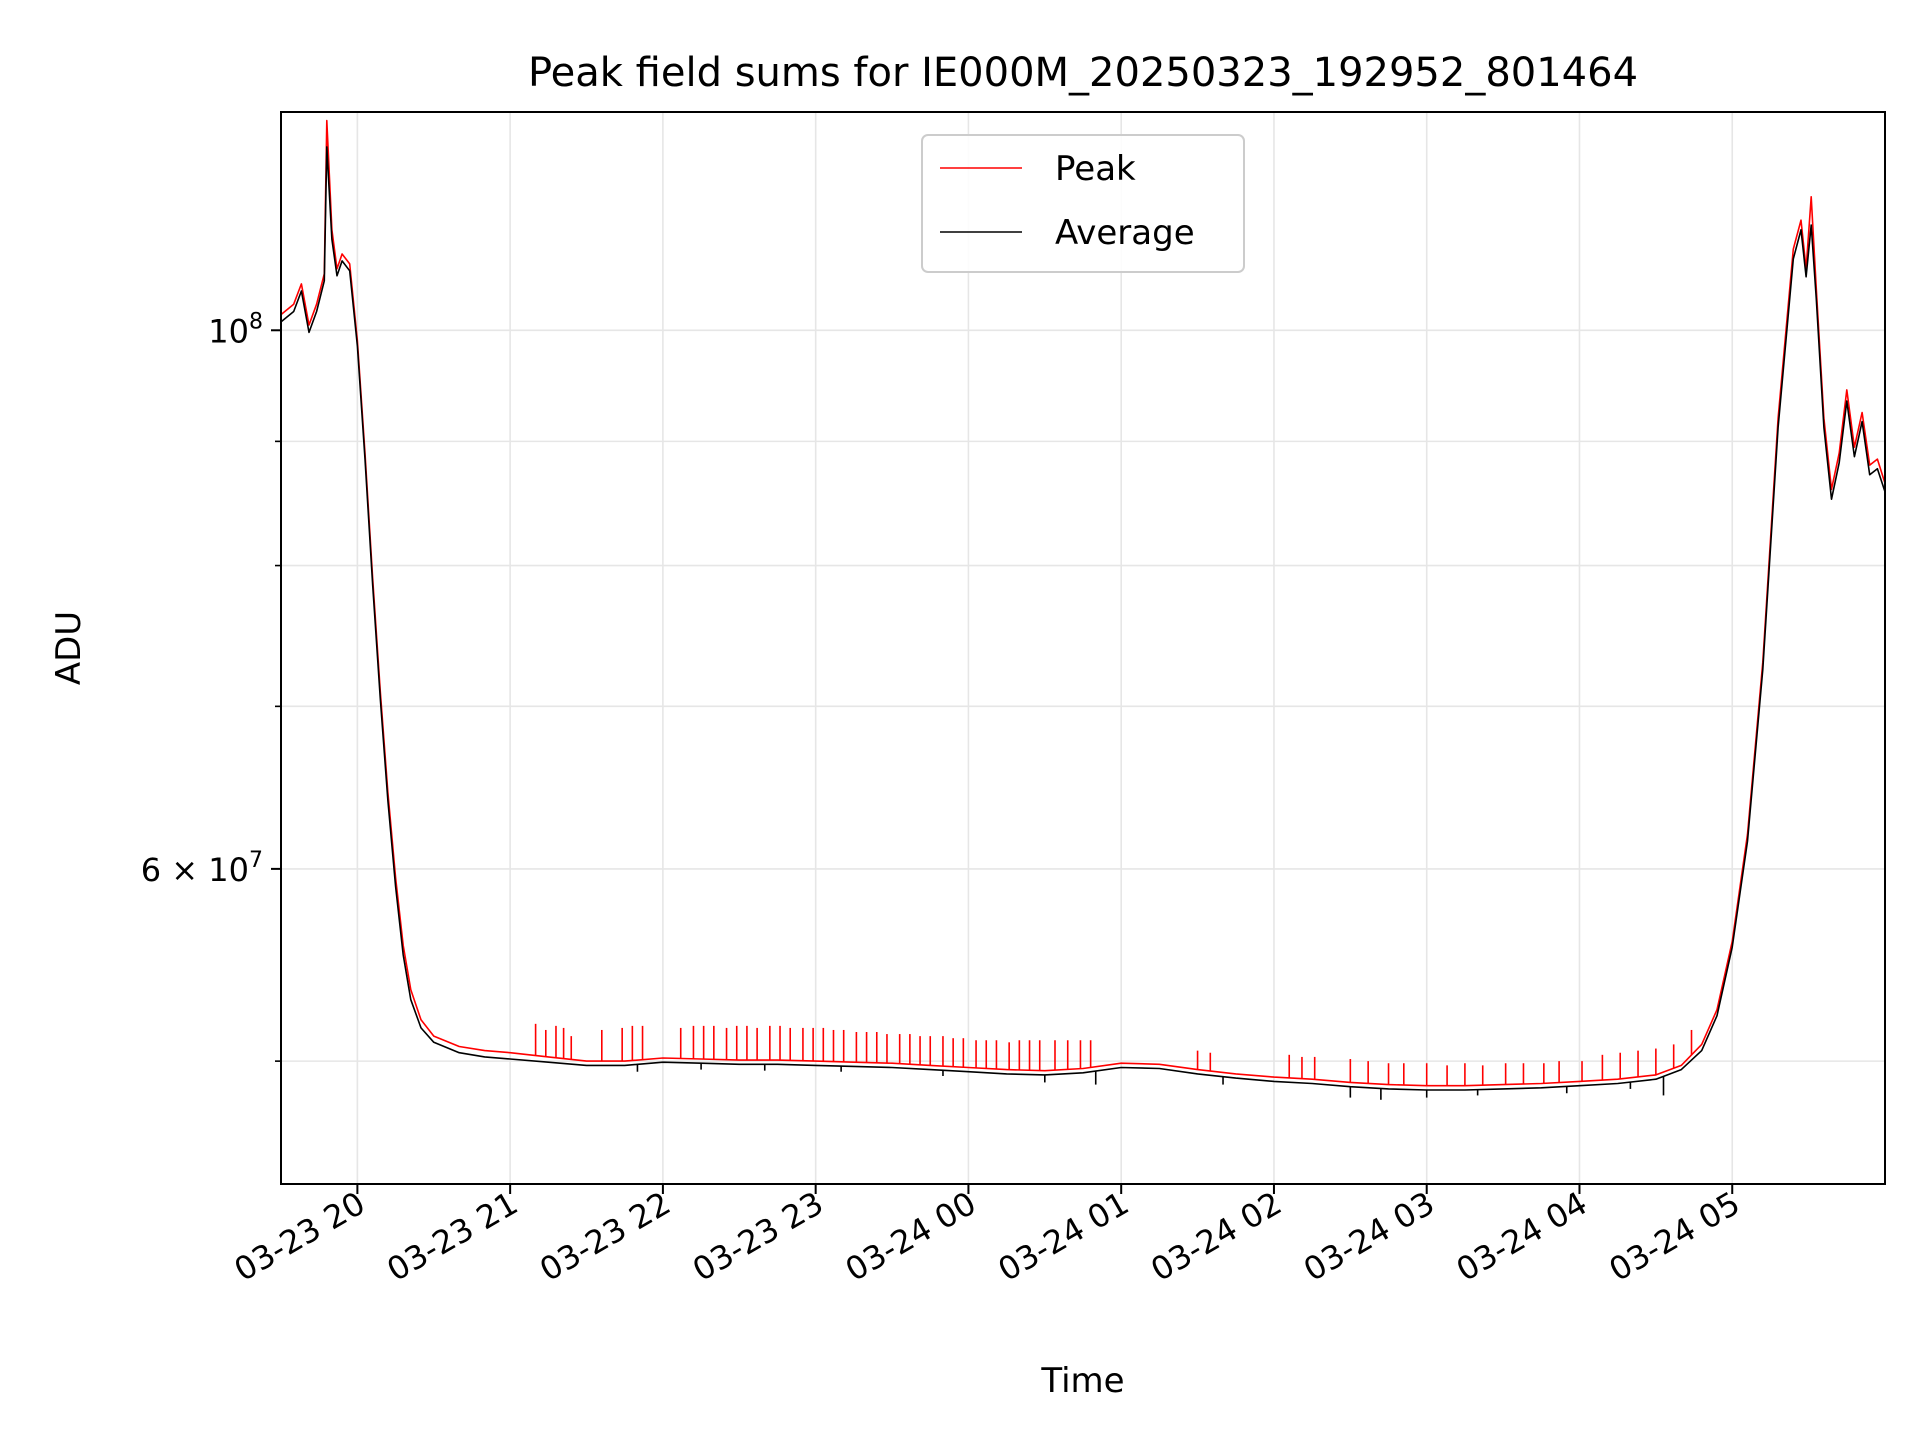  What do you see at coordinates (1095, 169) in the screenshot?
I see `legend-label-peak: Peak` at bounding box center [1095, 169].